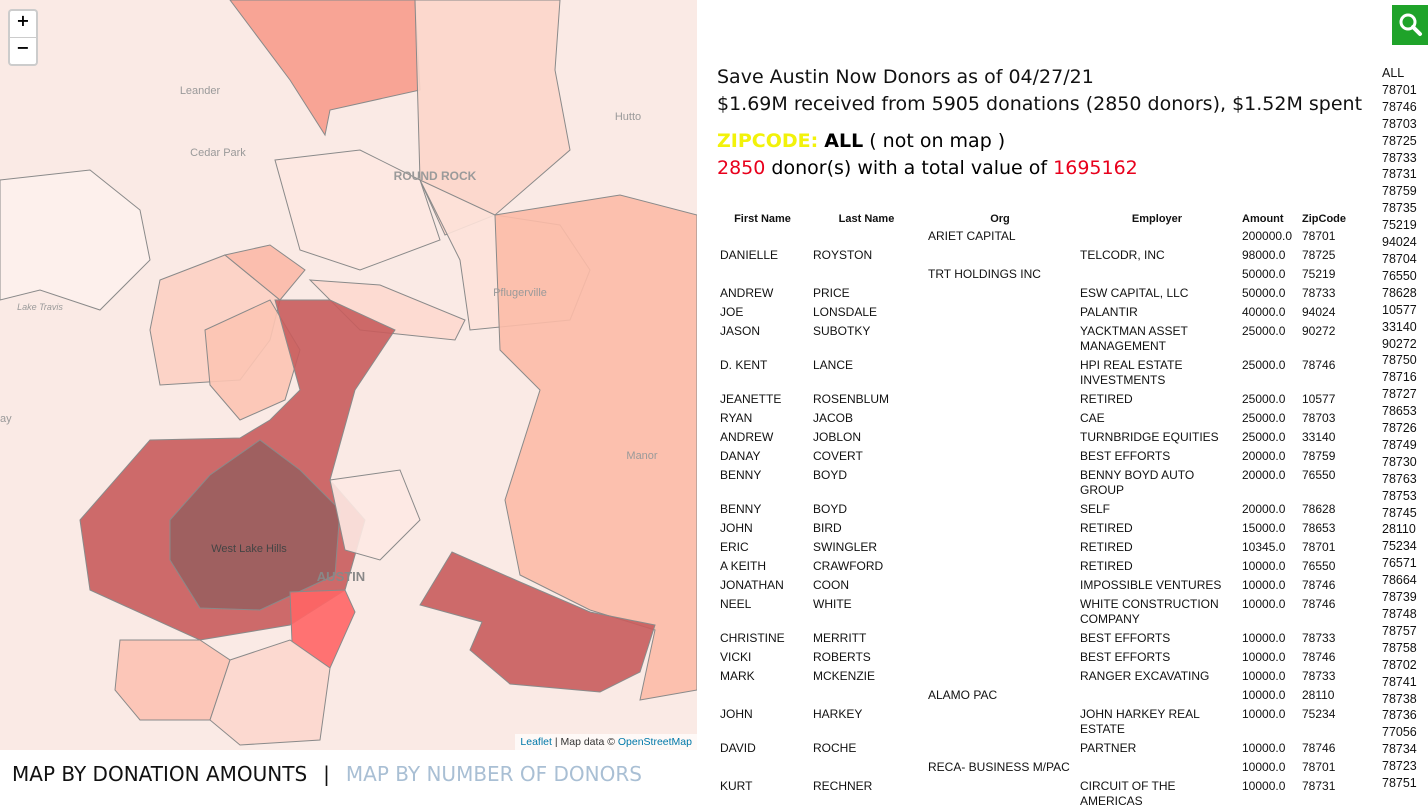  Describe the element at coordinates (1399, 529) in the screenshot. I see `zip-link: 28110` at that location.